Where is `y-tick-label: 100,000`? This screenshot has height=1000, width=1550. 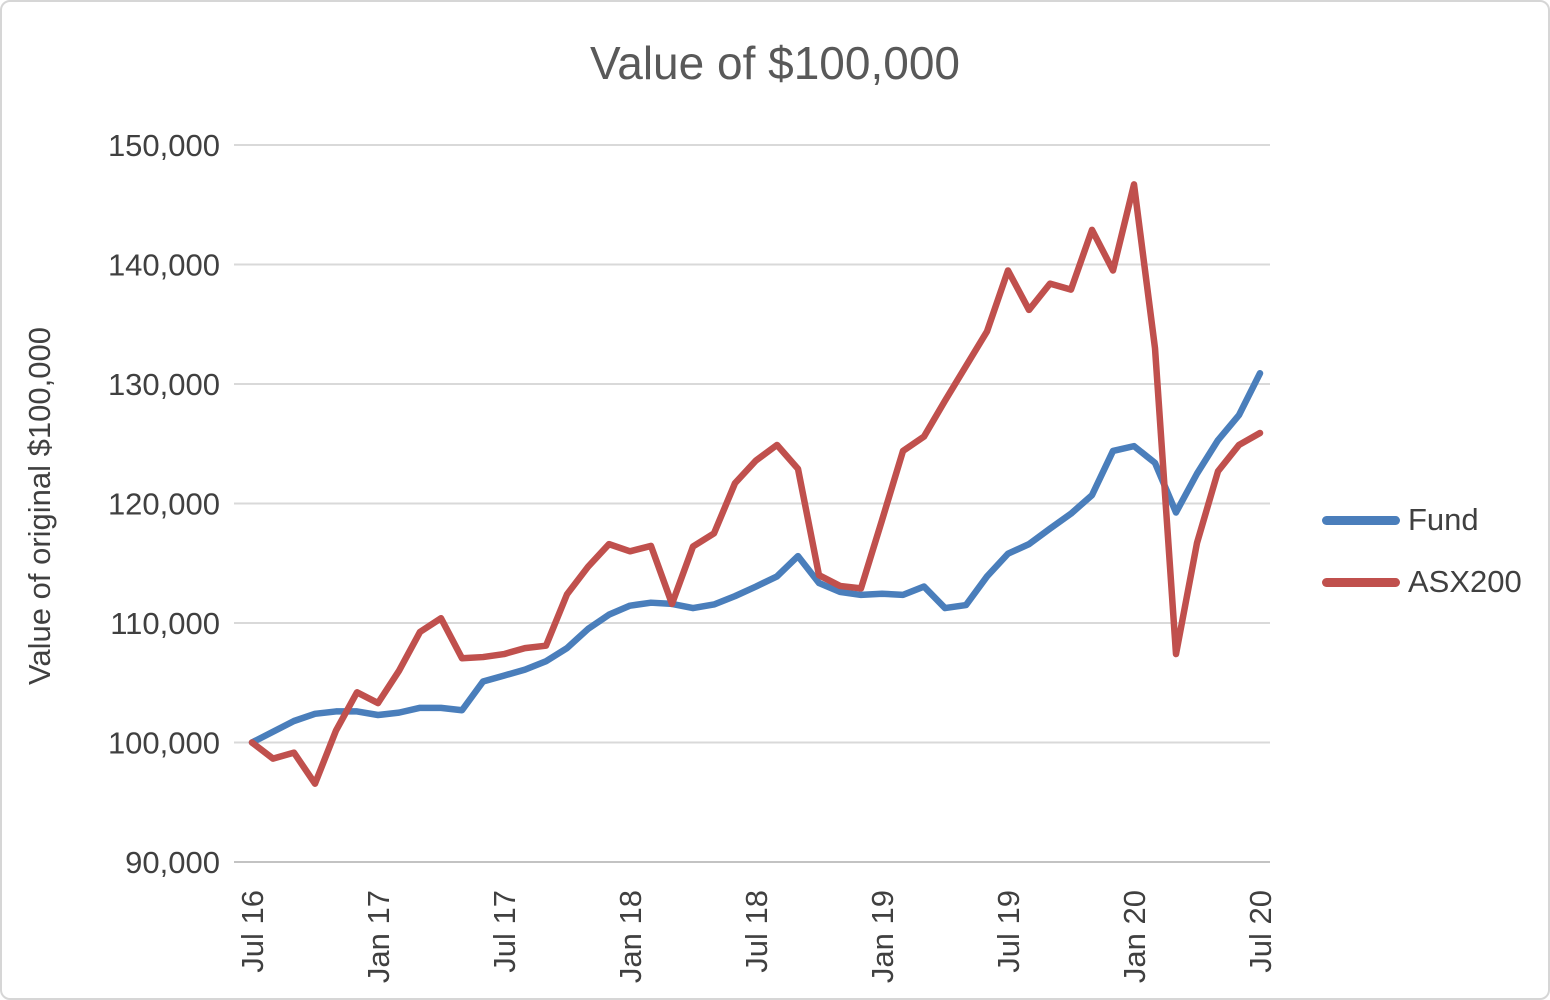 y-tick-label: 100,000 is located at coordinates (164, 743).